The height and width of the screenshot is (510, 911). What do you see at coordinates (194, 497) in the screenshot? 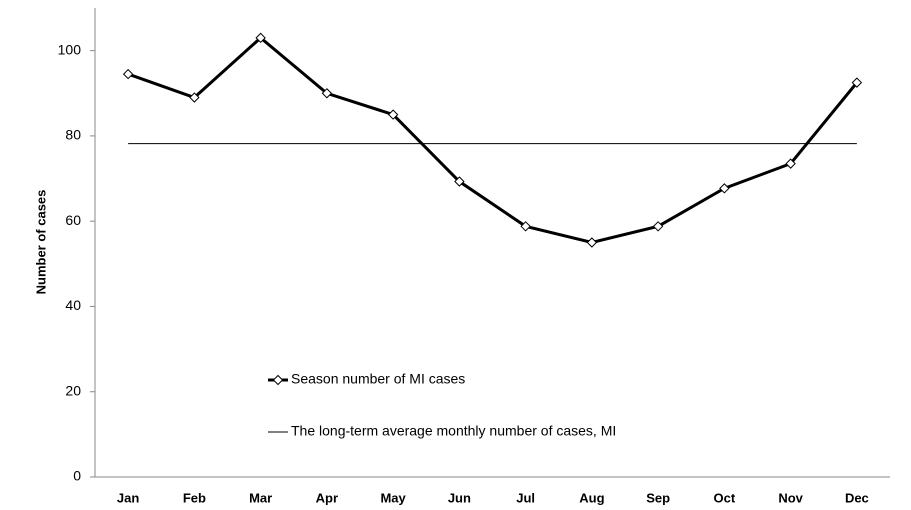
I see `x-tick-label: Feb` at bounding box center [194, 497].